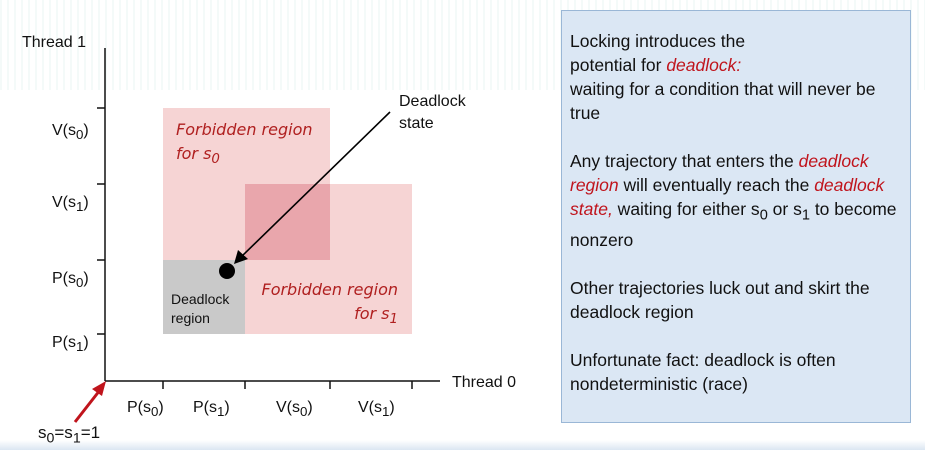 This screenshot has width=925, height=450. I want to click on x-axis-title: Thread 0, so click(484, 382).